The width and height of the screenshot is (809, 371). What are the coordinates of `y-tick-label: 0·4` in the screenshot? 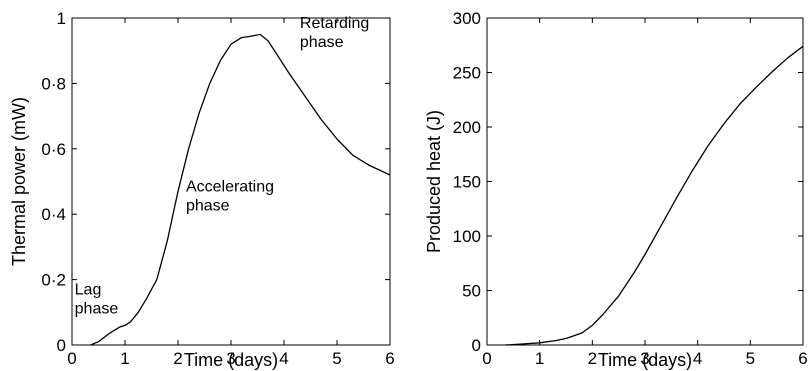 It's located at (53, 214).